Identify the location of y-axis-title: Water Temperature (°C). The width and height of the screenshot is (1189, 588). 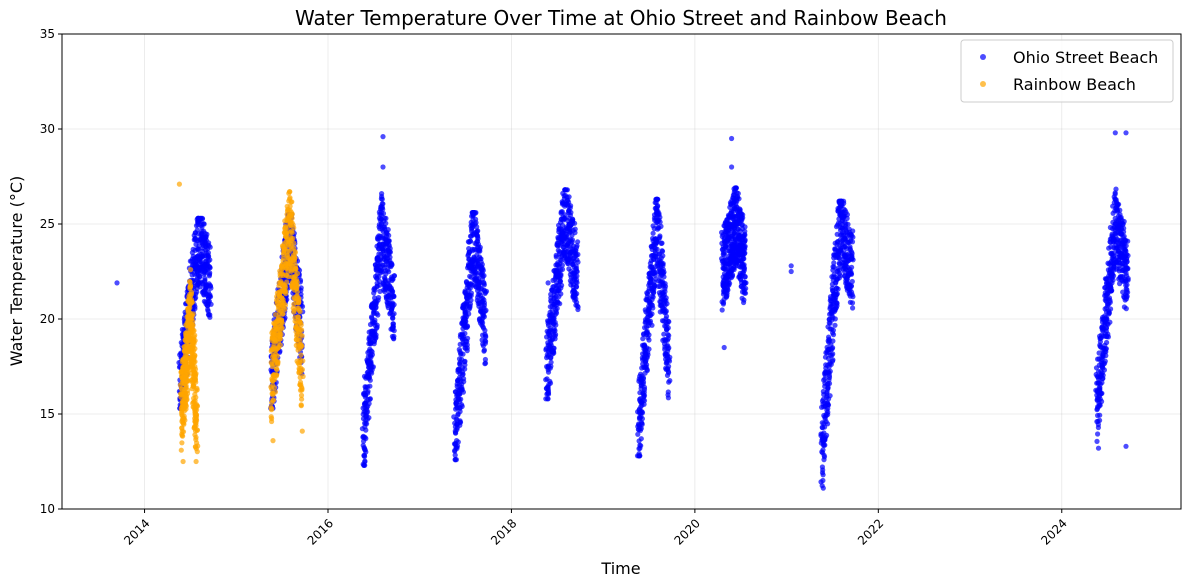
(16, 271).